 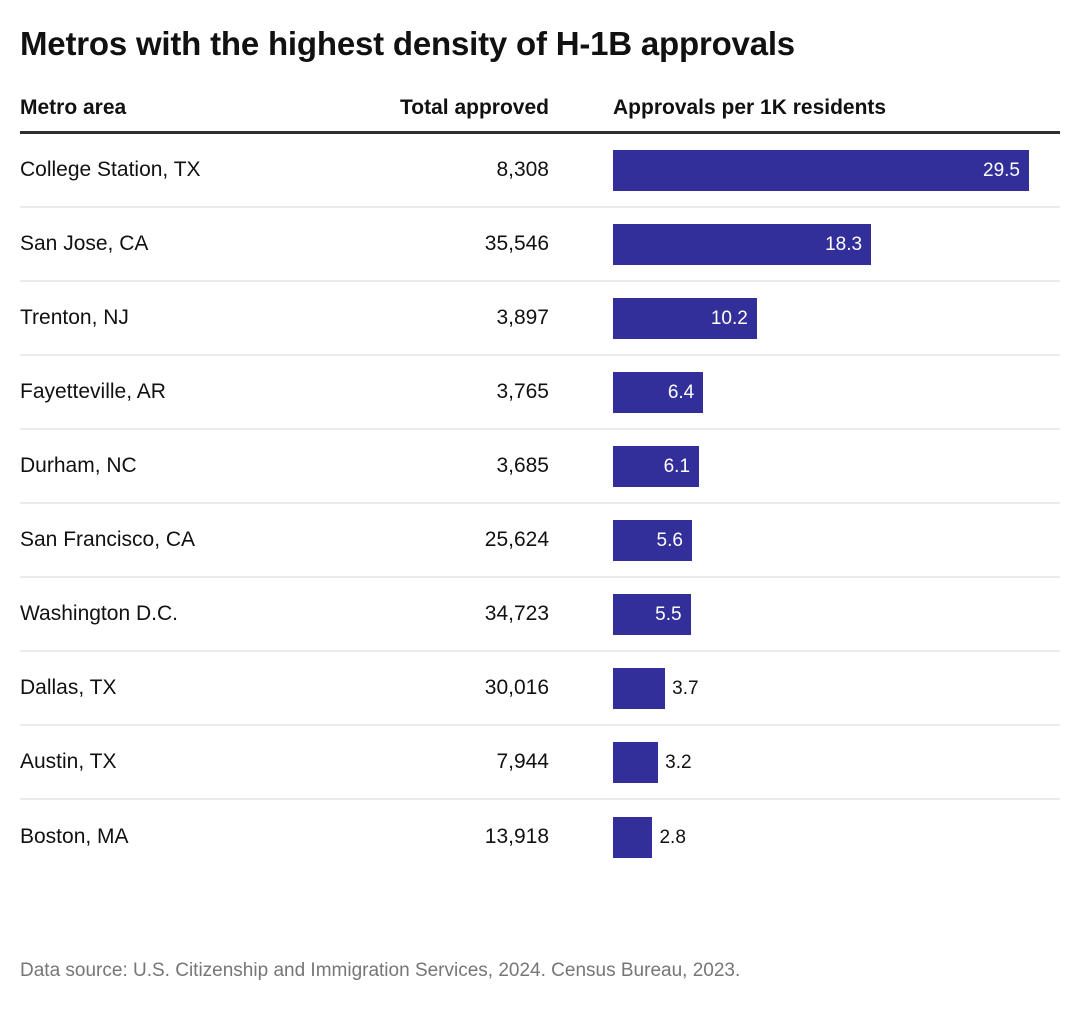 I want to click on bar: 5.5, so click(x=652, y=614).